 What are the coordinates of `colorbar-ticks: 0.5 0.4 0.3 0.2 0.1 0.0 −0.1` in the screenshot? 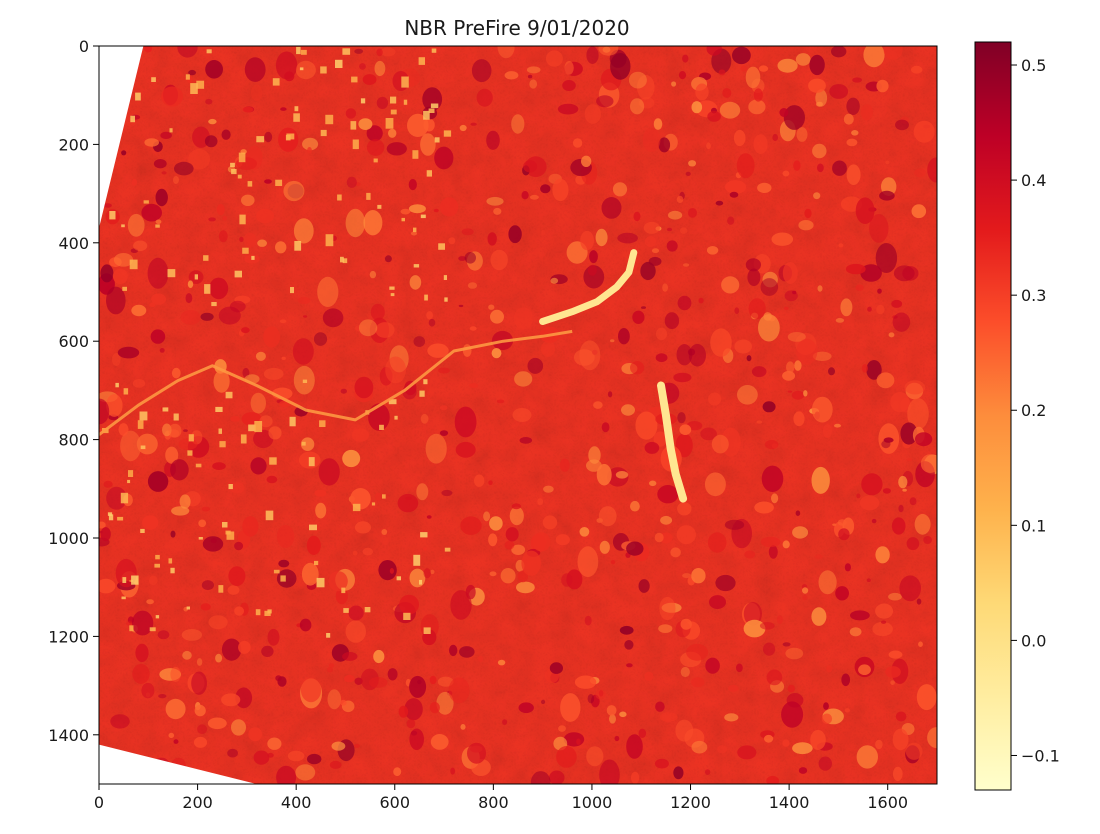 It's located at (1035, 410).